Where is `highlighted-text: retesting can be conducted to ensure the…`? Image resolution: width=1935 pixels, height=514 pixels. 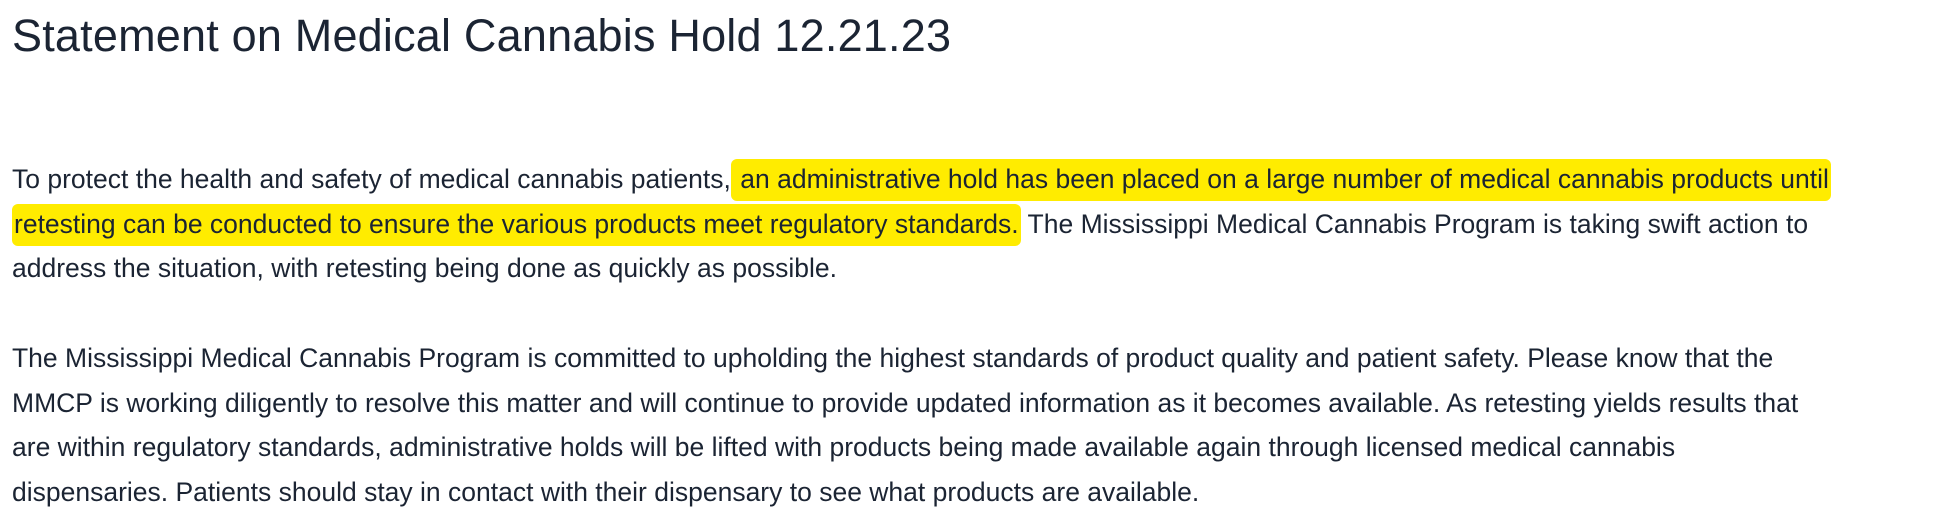 highlighted-text: retesting can be conducted to ensure the… is located at coordinates (516, 225).